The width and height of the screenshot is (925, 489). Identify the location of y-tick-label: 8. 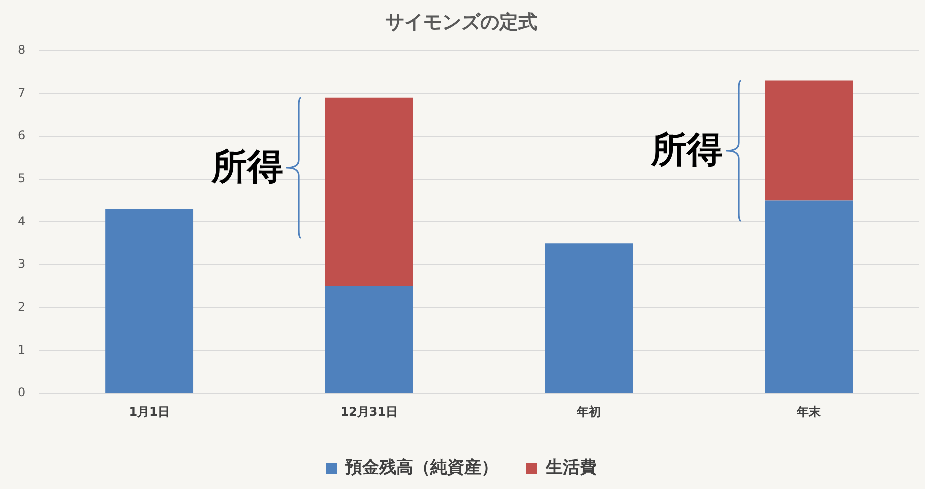
(22, 49).